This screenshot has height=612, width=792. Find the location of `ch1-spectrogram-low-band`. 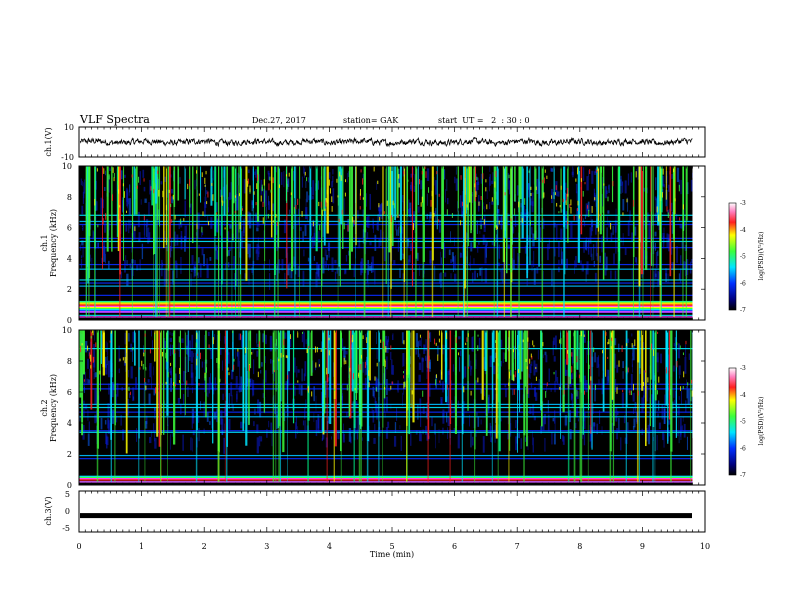

ch1-spectrogram-low-band is located at coordinates (386, 302).